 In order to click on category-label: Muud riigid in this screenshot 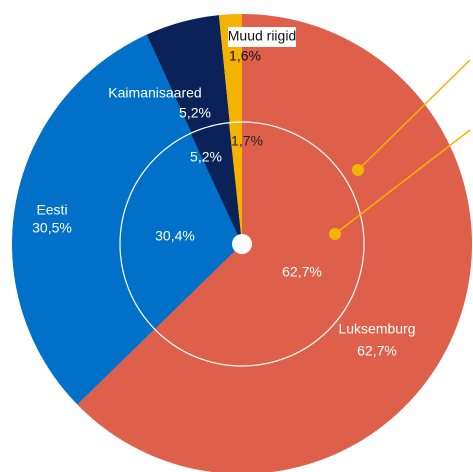, I will do `click(262, 36)`.